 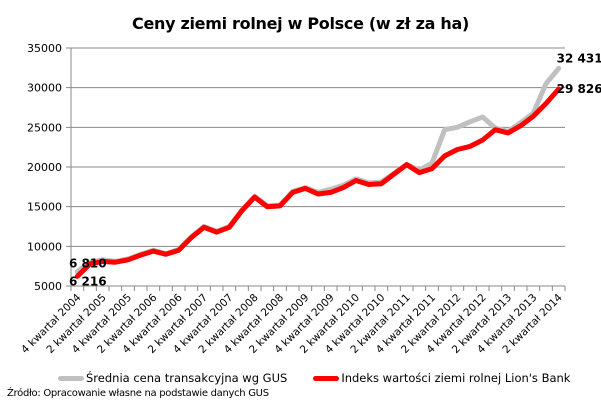 What do you see at coordinates (456, 378) in the screenshot?
I see `legend-label: Indeks wartości ziemi rolnej Lion's Bank` at bounding box center [456, 378].